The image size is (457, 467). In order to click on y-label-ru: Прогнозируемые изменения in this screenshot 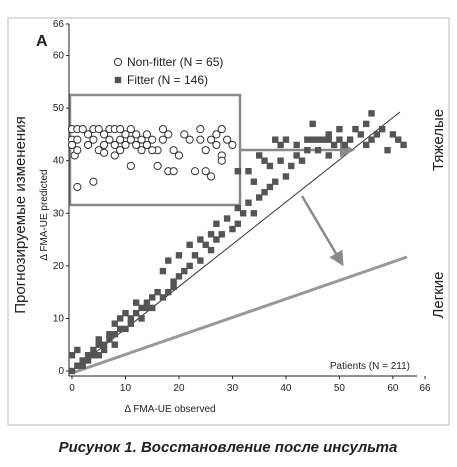, I will do `click(20, 214)`.